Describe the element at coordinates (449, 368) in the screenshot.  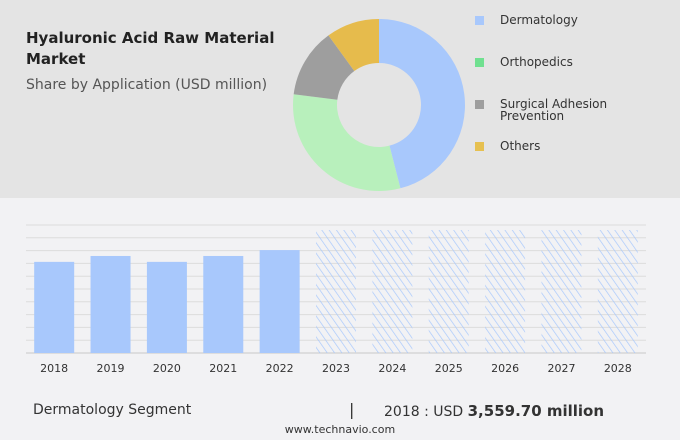
I see `x-tick-label: 2025` at that location.